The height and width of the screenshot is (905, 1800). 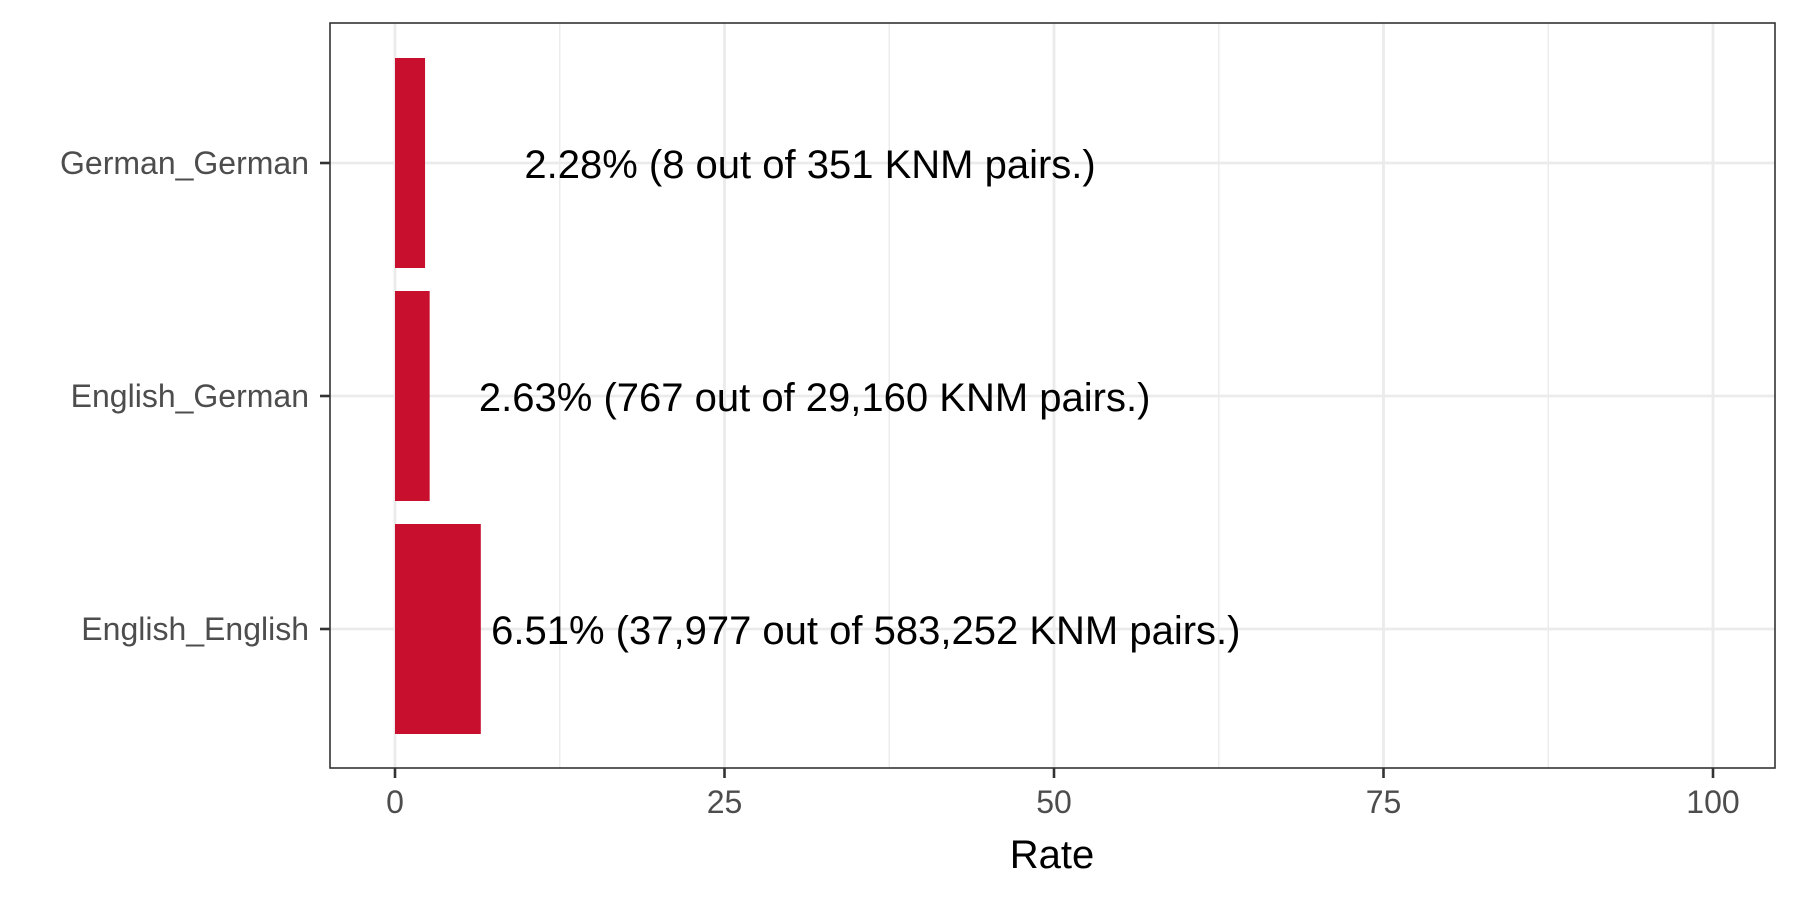 What do you see at coordinates (1054, 802) in the screenshot?
I see `x-tick-label: 50` at bounding box center [1054, 802].